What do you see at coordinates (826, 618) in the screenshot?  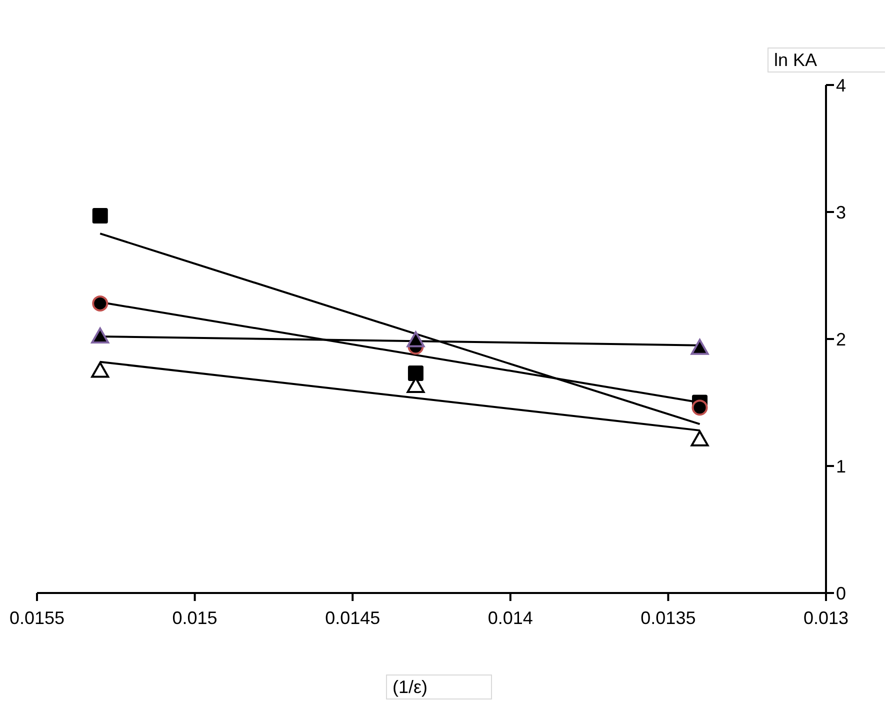 I see `x-tick-label: 0.013` at bounding box center [826, 618].